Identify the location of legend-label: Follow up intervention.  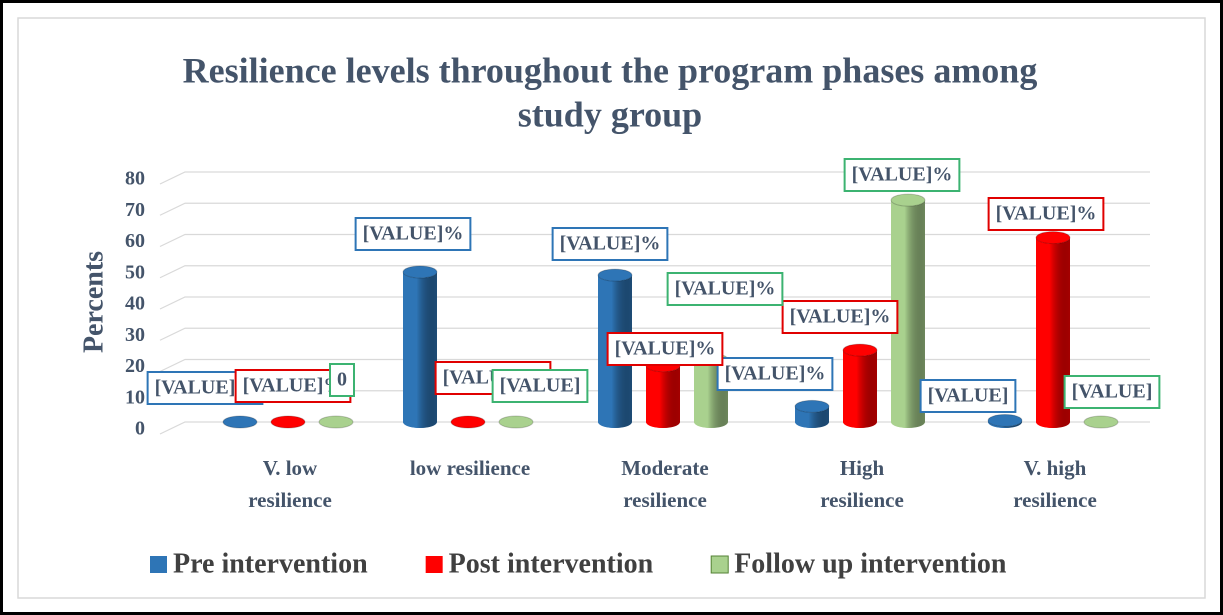
(870, 563).